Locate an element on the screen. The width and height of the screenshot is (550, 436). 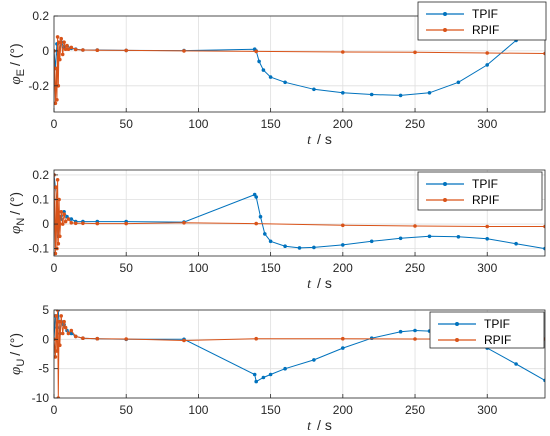
y-tick-label: -5 is located at coordinates (43, 369).